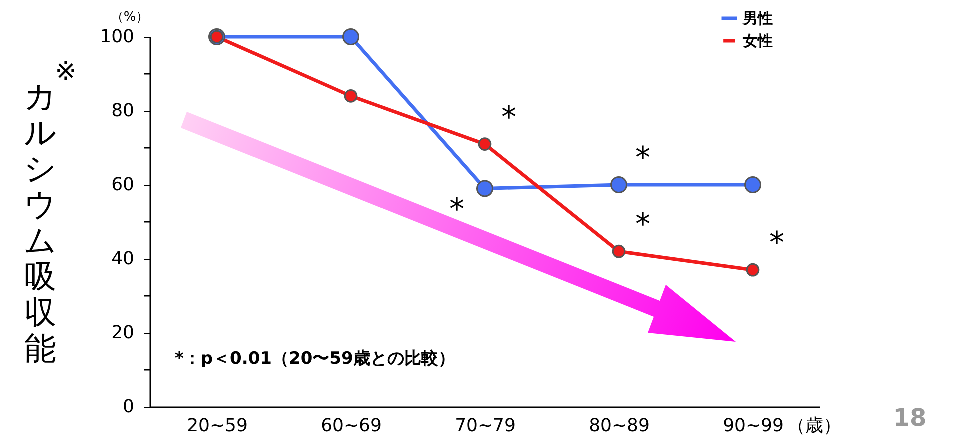  What do you see at coordinates (815, 426) in the screenshot?
I see `x-axis-title: （歳）` at bounding box center [815, 426].